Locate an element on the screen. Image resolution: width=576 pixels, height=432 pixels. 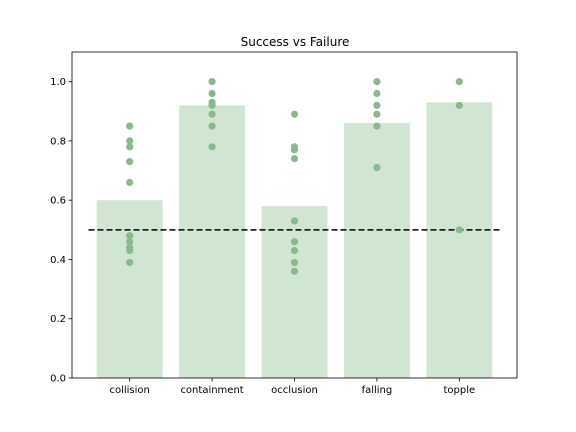
bar-occlusion is located at coordinates (294, 292).